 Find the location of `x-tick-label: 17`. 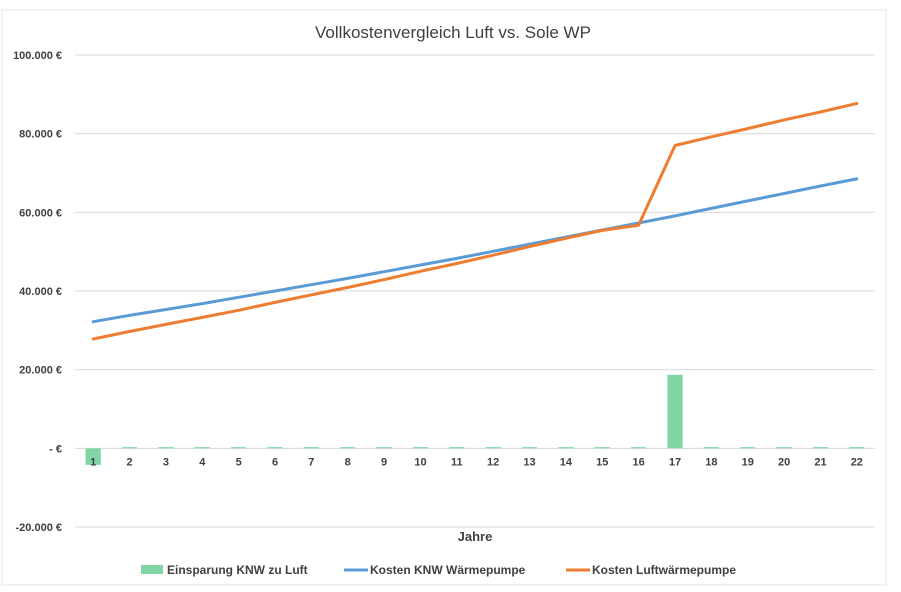

x-tick-label: 17 is located at coordinates (675, 462).